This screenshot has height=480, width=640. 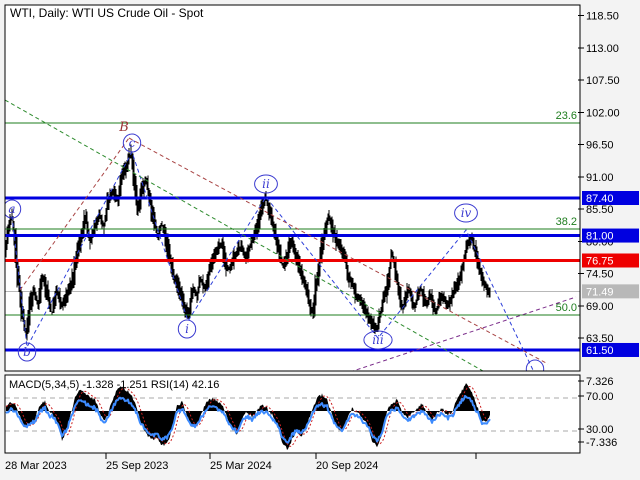 What do you see at coordinates (600, 339) in the screenshot?
I see `y-tick-label: 63.50` at bounding box center [600, 339].